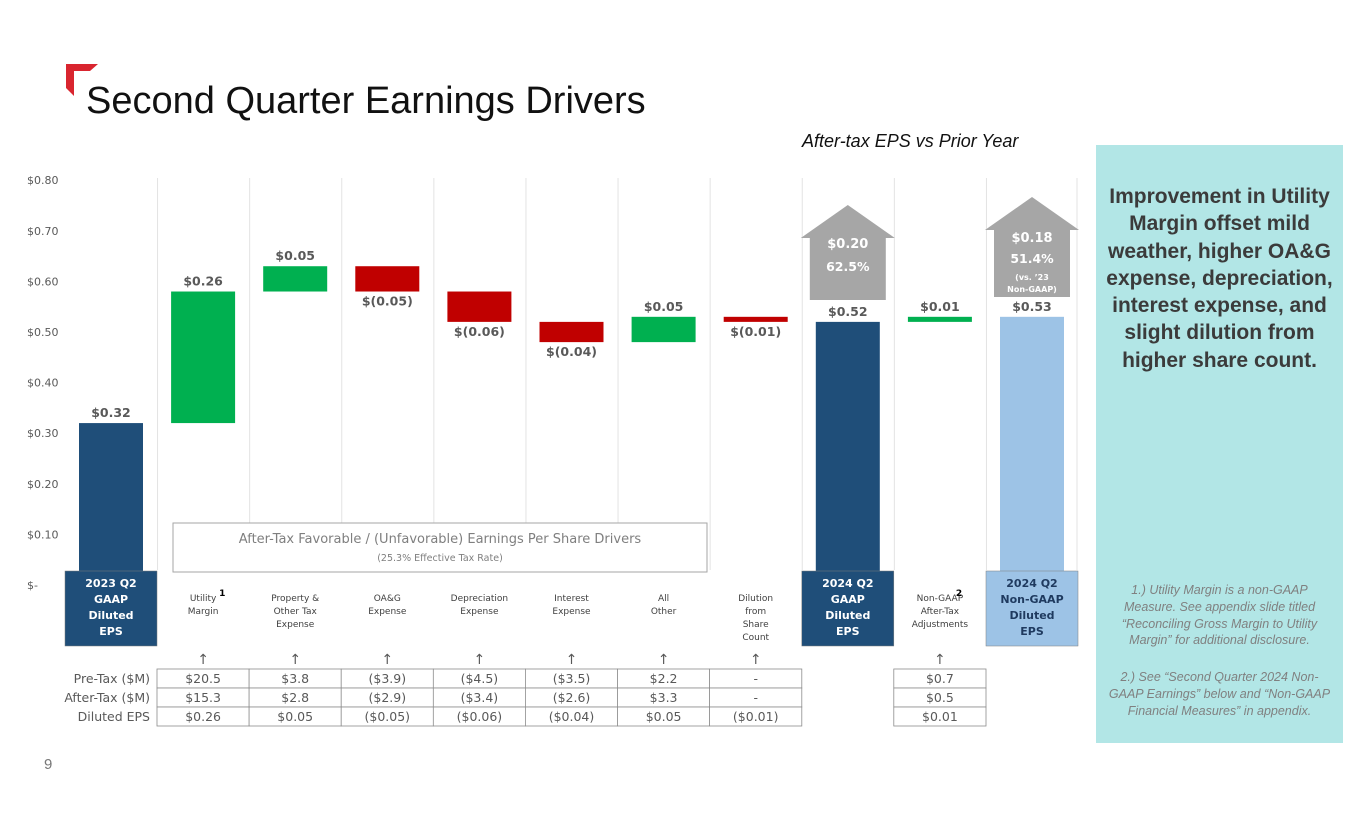 Image resolution: width=1365 pixels, height=829 pixels. I want to click on footnote-marker: 1, so click(222, 594).